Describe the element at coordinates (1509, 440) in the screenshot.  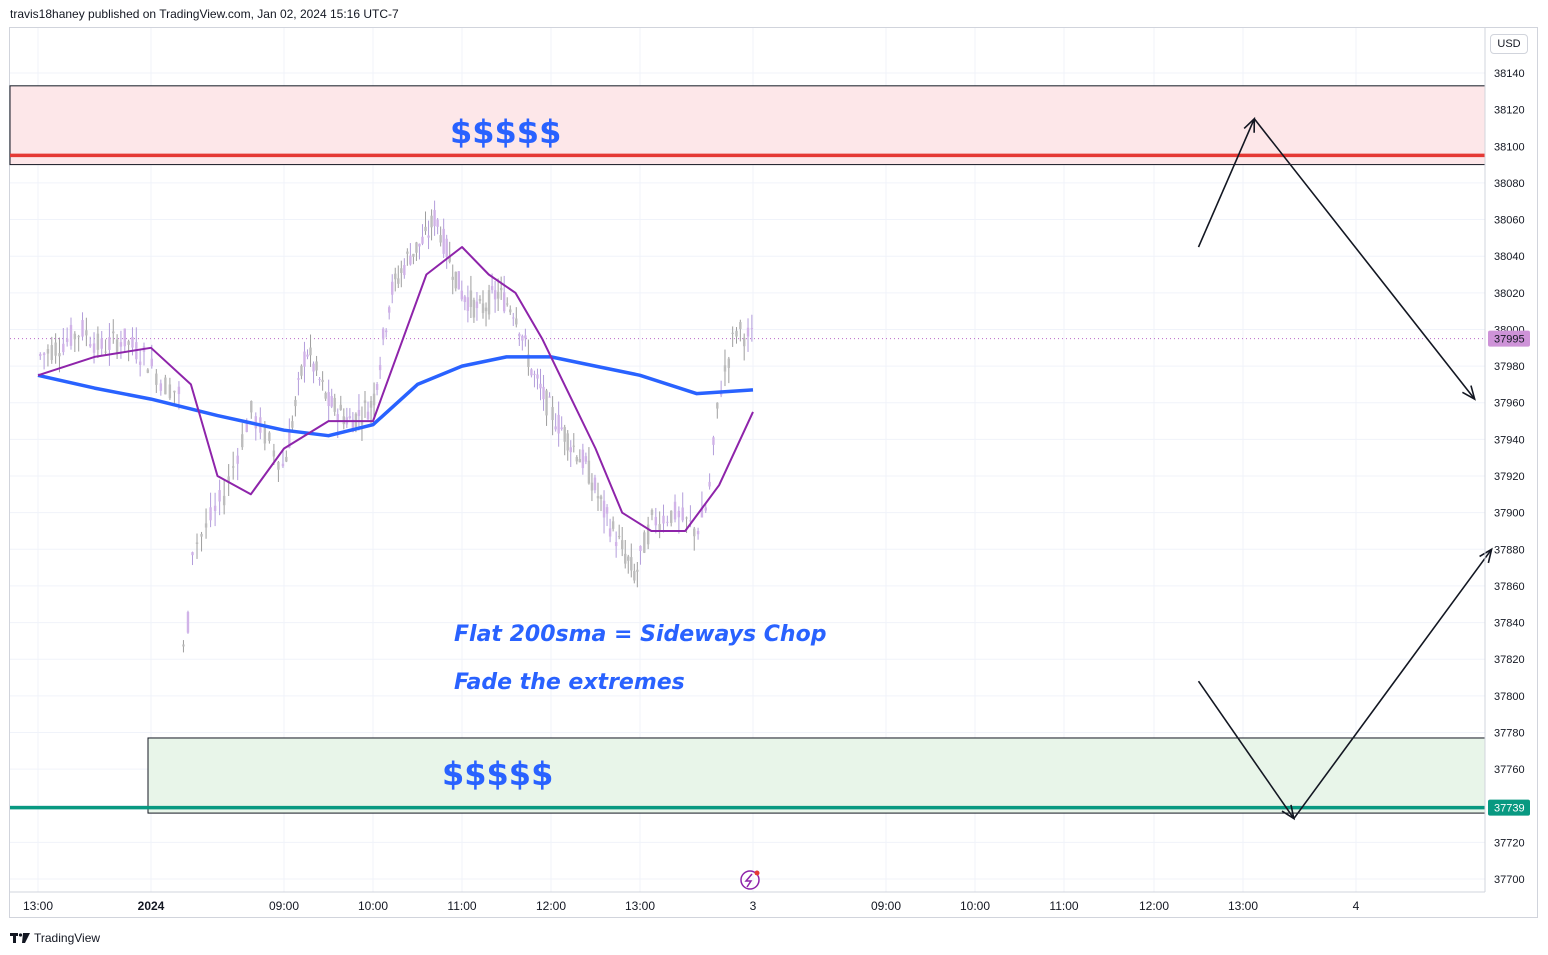
I see `price-tick-label: 37940` at that location.